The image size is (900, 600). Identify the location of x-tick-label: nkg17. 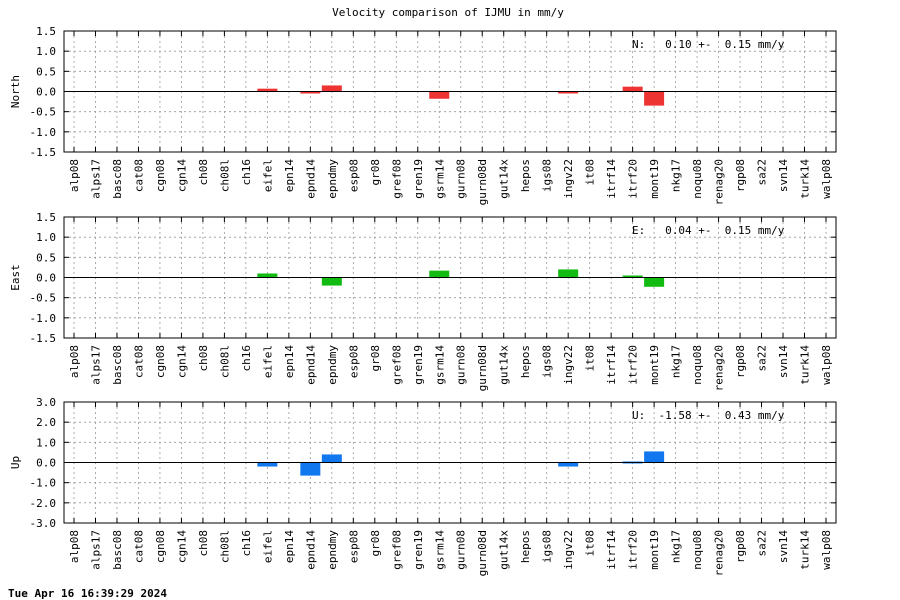
(676, 175).